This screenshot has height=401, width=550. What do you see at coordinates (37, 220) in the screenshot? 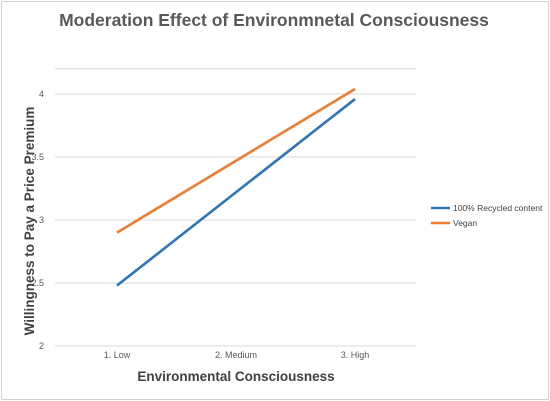
I see `y-axis-ticks: 2 2.5 3 3.5 4` at bounding box center [37, 220].